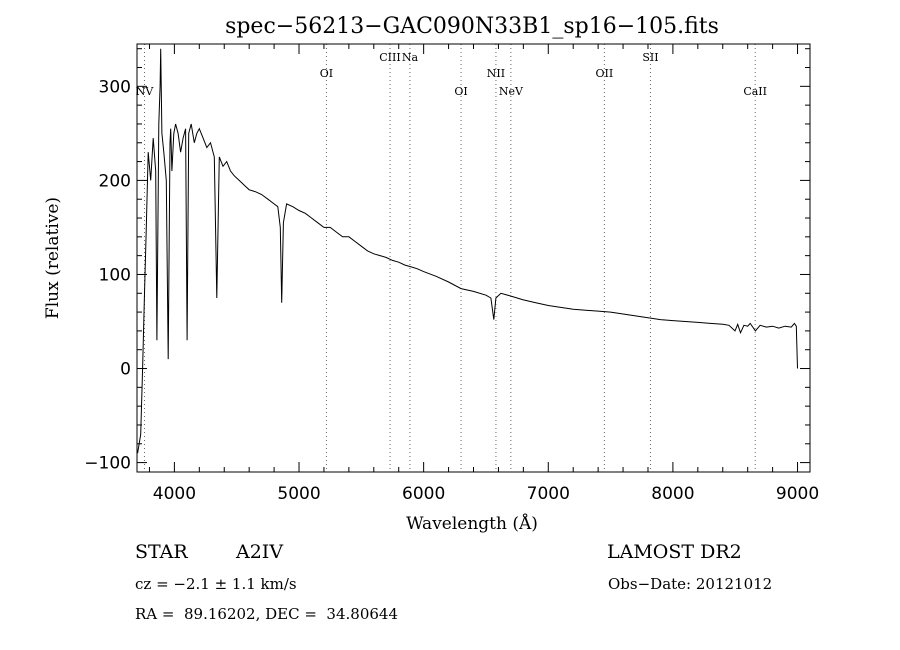 This screenshot has width=900, height=650. I want to click on y-tick-label: 100, so click(115, 275).